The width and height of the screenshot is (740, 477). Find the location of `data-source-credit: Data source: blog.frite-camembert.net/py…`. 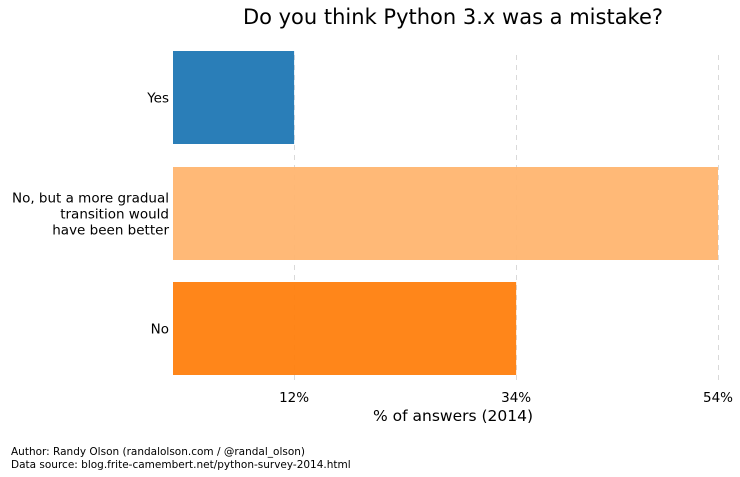

data-source-credit: Data source: blog.frite-camembert.net/py… is located at coordinates (181, 464).